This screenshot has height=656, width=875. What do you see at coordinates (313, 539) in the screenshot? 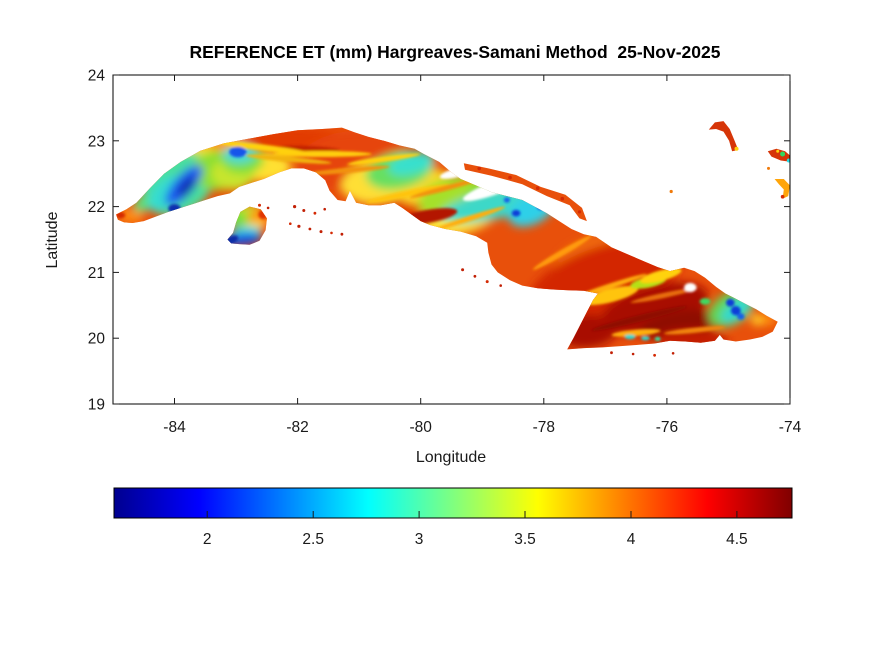
I see `colorbar-tick-label: 2.5` at bounding box center [313, 539].